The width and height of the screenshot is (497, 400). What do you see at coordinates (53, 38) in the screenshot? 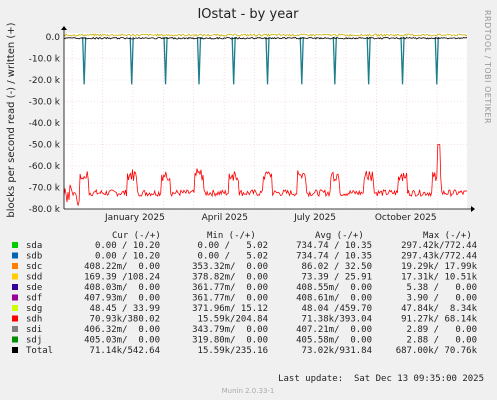
I see `y-tick-label: 0.0` at bounding box center [53, 38].